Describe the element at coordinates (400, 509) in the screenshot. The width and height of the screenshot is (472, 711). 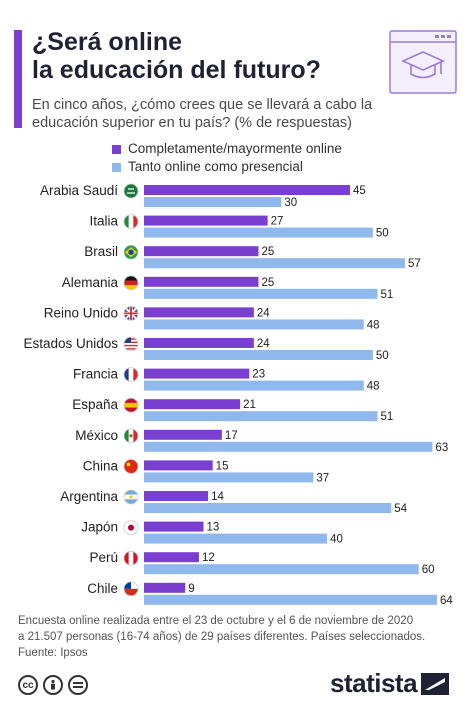
I see `data-label-series2: 54` at that location.